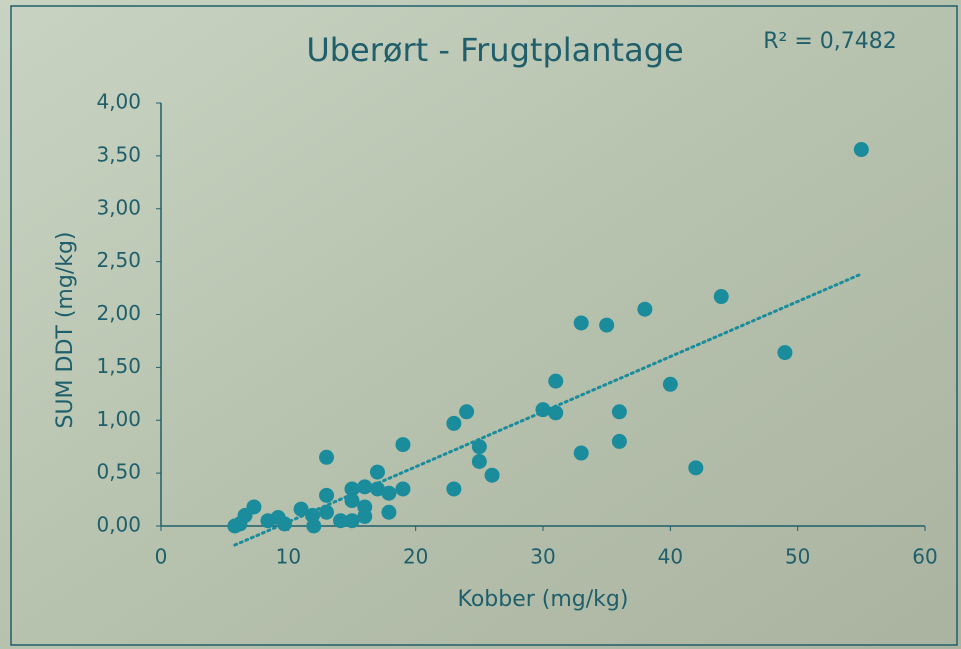 The height and width of the screenshot is (649, 961). I want to click on x-tick-label: 10, so click(288, 557).